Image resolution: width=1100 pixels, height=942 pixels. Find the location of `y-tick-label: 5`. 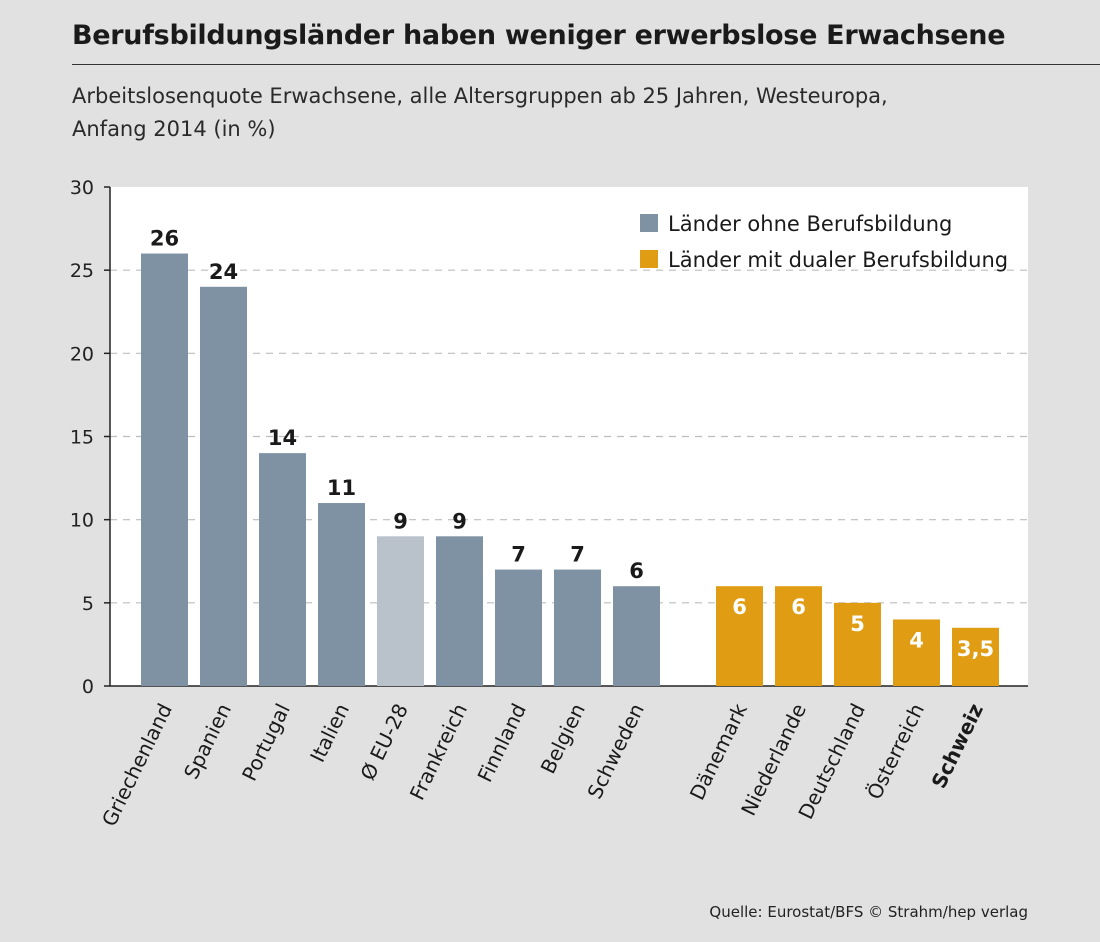

y-tick-label: 5 is located at coordinates (88, 604).